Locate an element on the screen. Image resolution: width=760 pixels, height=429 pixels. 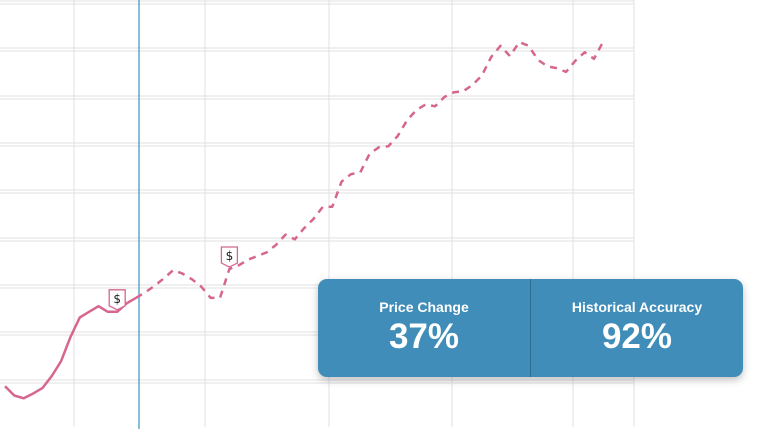
historical-accuracy-stat: Historical Accuracy 92% is located at coordinates (636, 328).